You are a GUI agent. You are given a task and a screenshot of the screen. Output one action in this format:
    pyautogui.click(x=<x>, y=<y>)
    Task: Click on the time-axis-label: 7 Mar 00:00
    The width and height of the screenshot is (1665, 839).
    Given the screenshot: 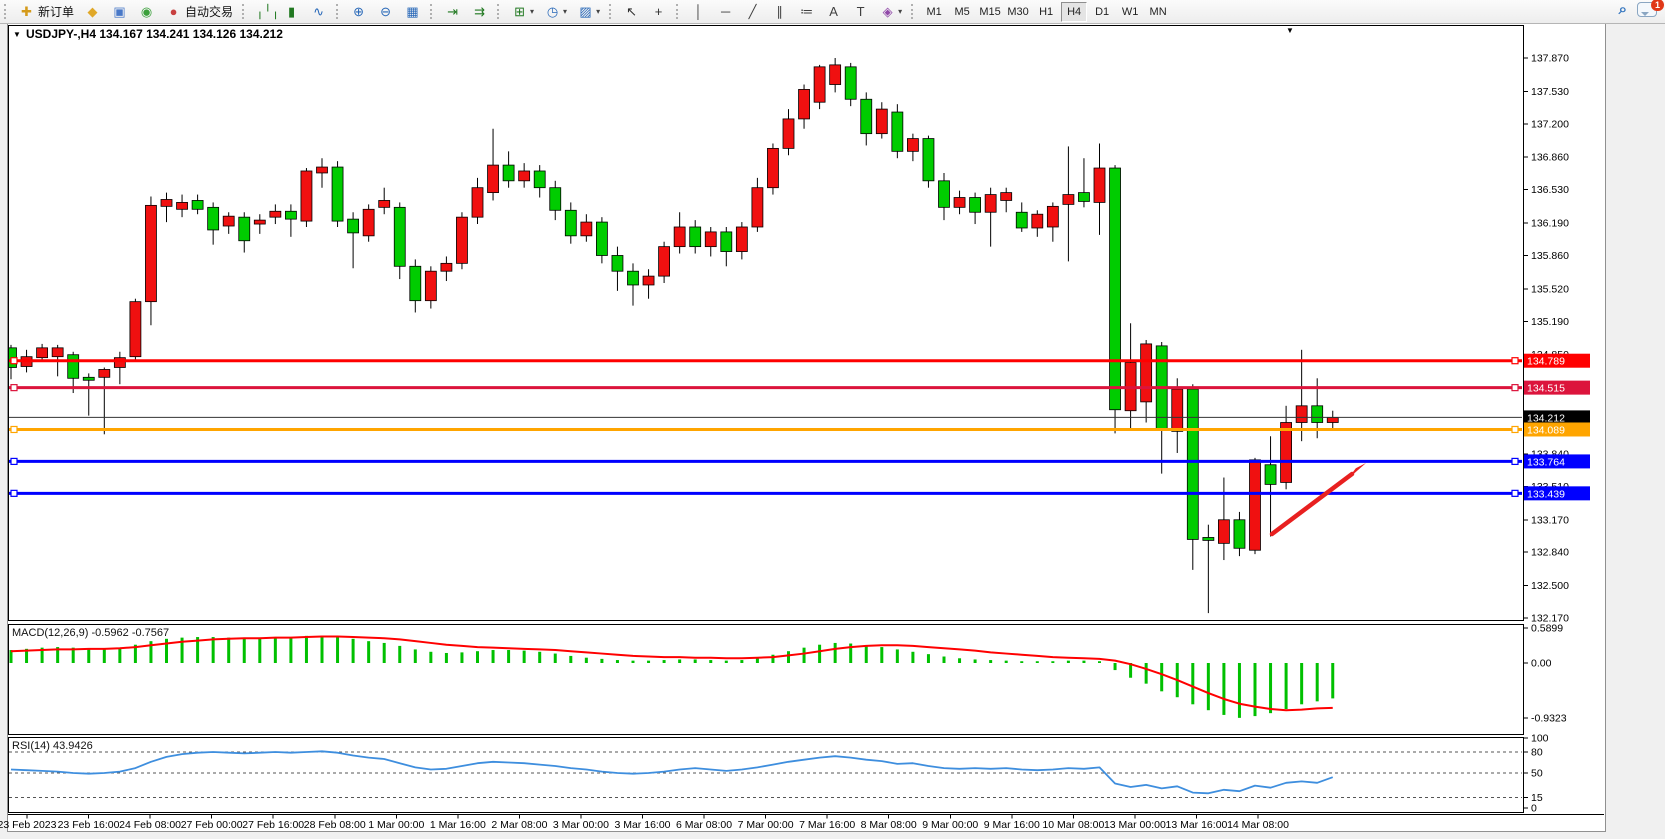 What is the action you would take?
    pyautogui.click(x=766, y=825)
    